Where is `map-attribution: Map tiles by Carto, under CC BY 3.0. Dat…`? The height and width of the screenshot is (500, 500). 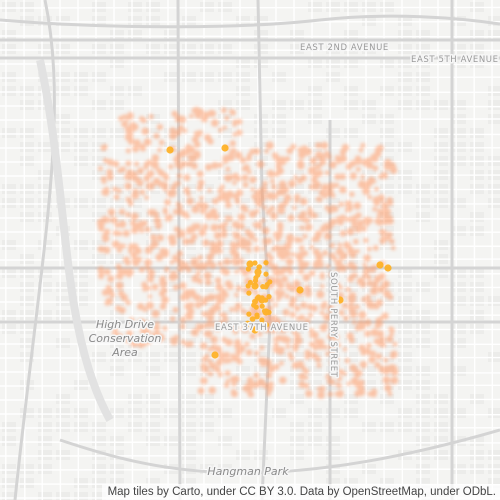 map-attribution: Map tiles by Carto, under CC BY 3.0. Dat… is located at coordinates (300, 492).